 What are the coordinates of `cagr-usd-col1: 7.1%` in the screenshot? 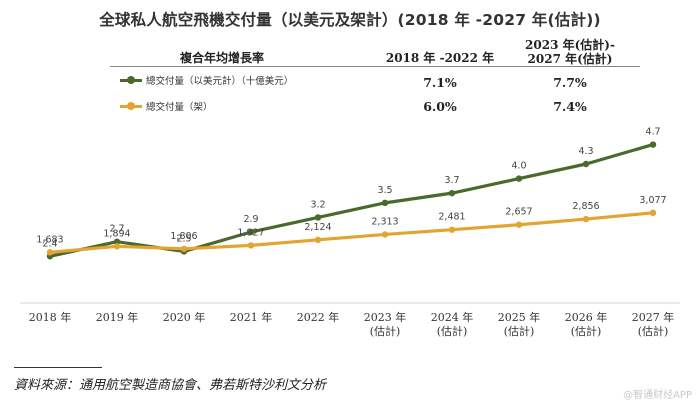 It's located at (440, 82).